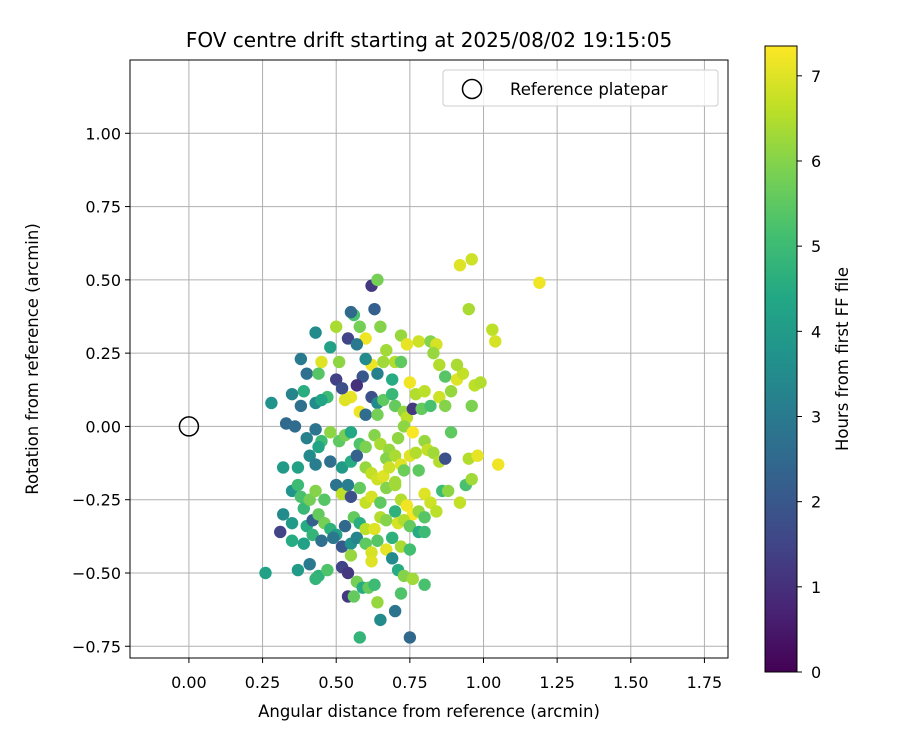 The height and width of the screenshot is (750, 900). Describe the element at coordinates (103, 133) in the screenshot. I see `y-tick-label: 1.00` at that location.